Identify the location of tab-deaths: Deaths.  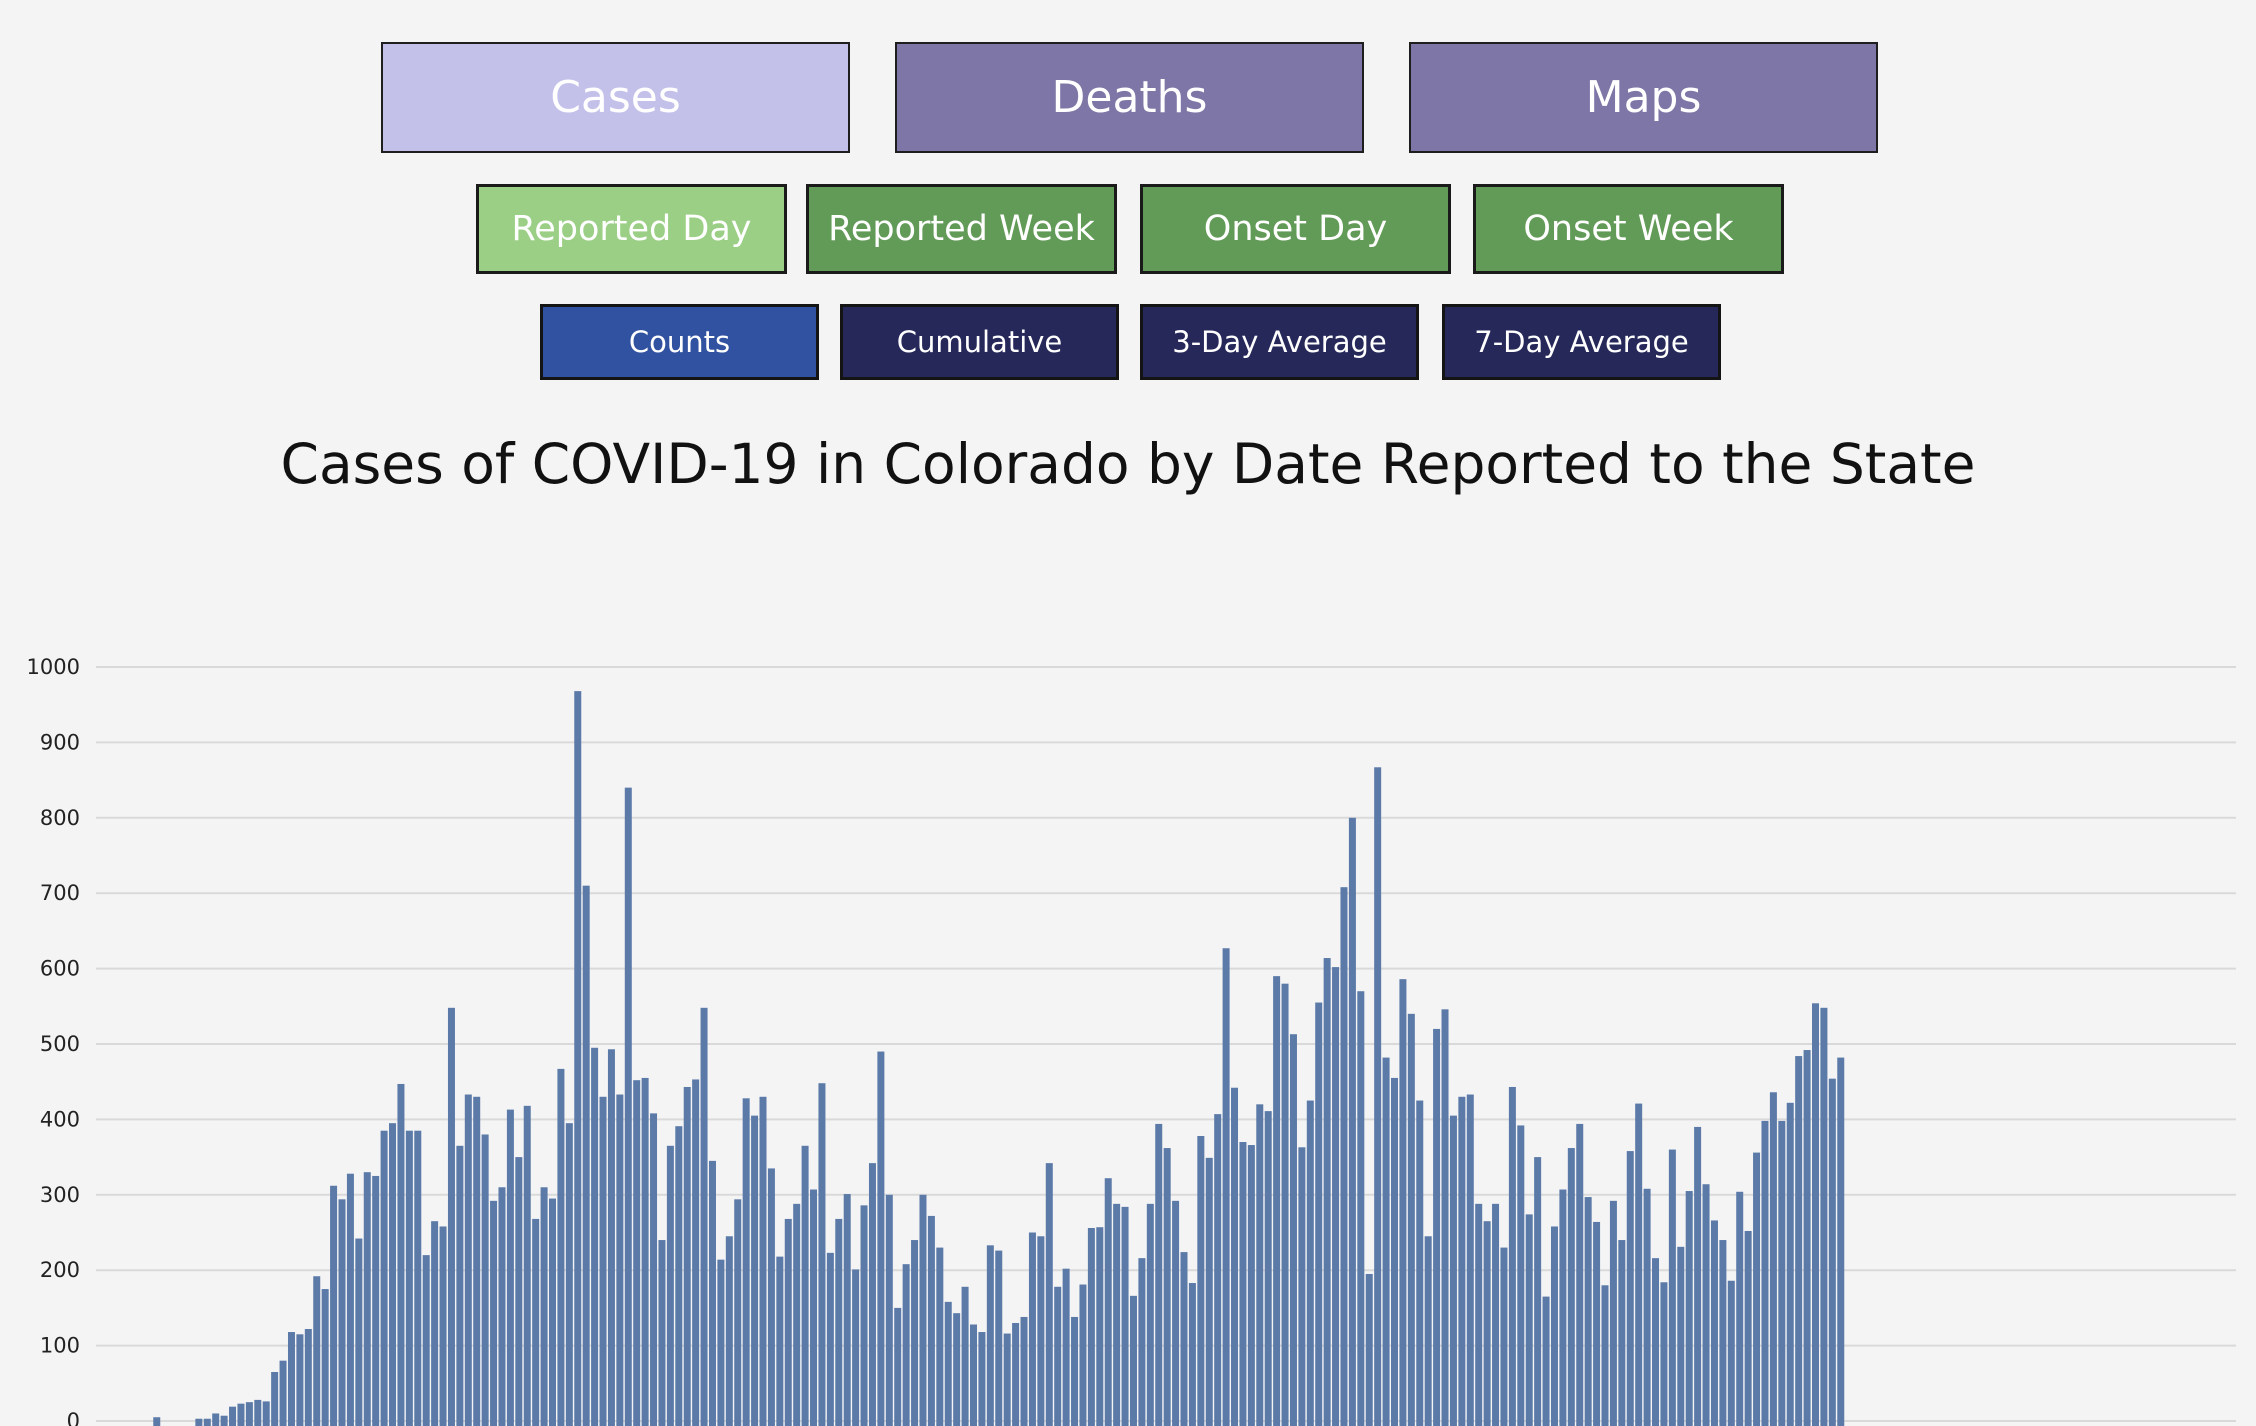
(1129, 97).